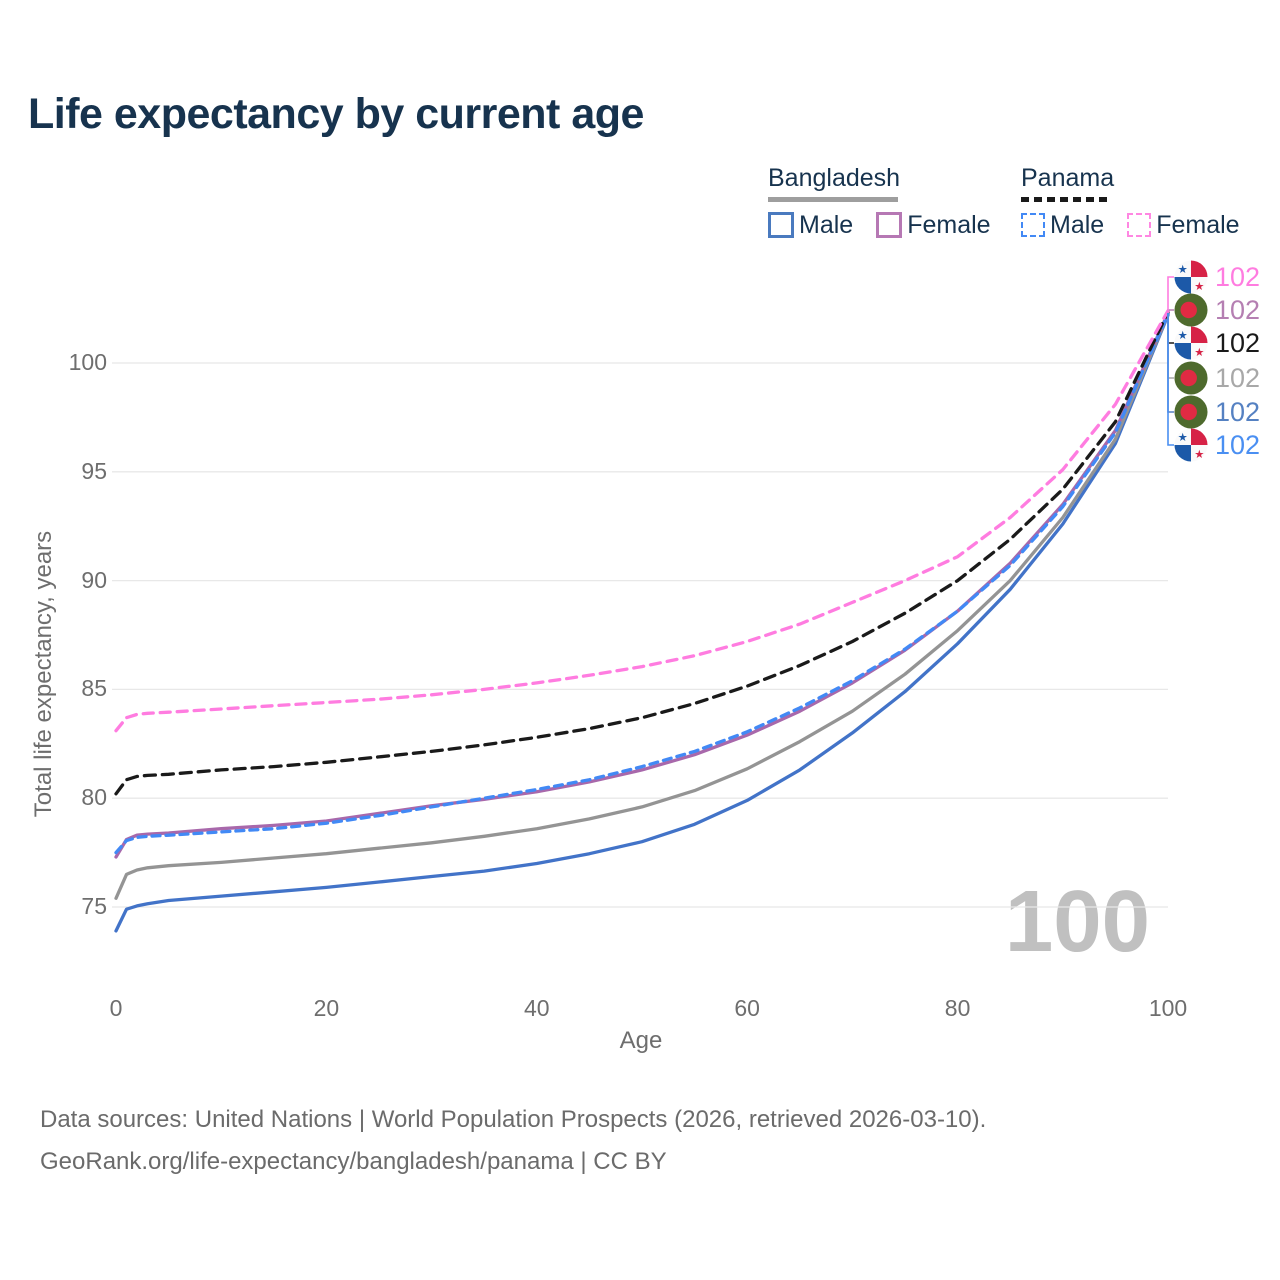 This screenshot has width=1280, height=1280. I want to click on x-tick-label-80: 80, so click(957, 1008).